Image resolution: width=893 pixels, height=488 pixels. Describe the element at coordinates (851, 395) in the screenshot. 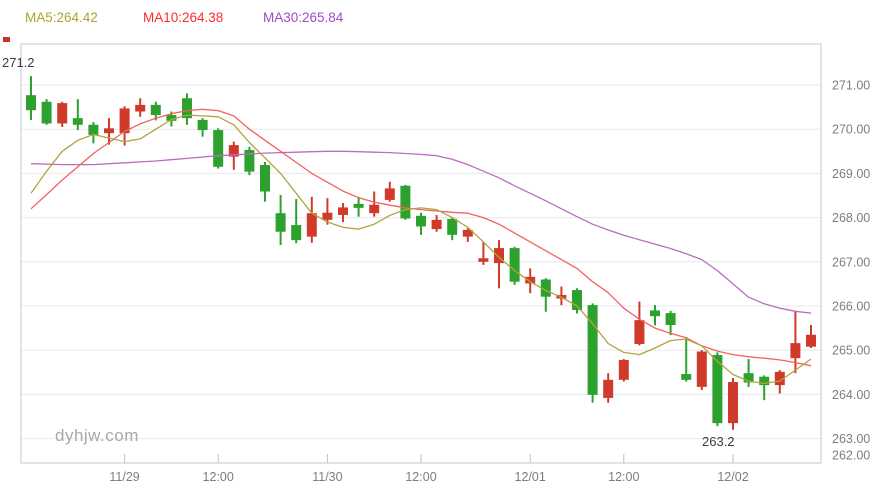

I see `y-axis-label: 264.00` at that location.